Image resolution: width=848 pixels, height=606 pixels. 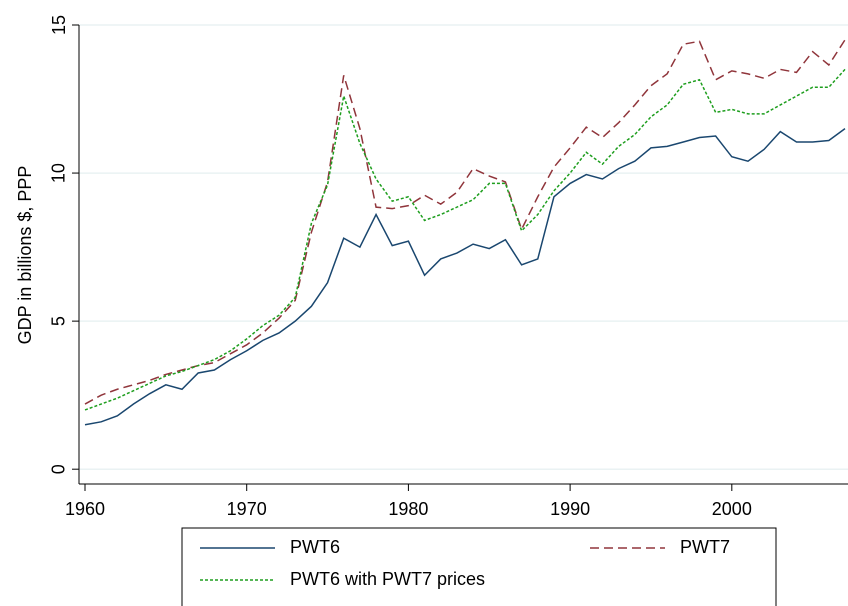 What do you see at coordinates (570, 509) in the screenshot?
I see `x-tick-label: 1990` at bounding box center [570, 509].